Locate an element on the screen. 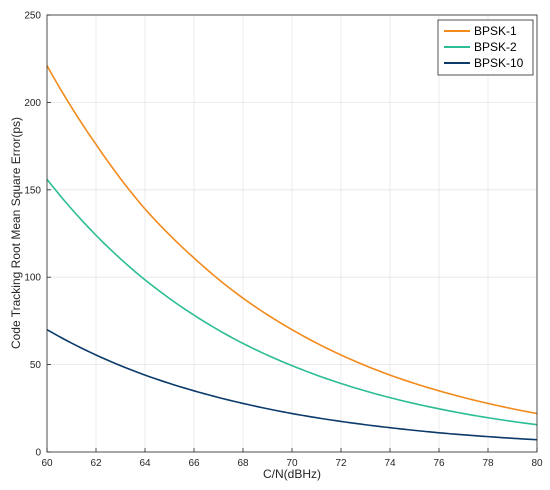 Image resolution: width=550 pixels, height=490 pixels. y-tick-label: 50 is located at coordinates (36, 365).